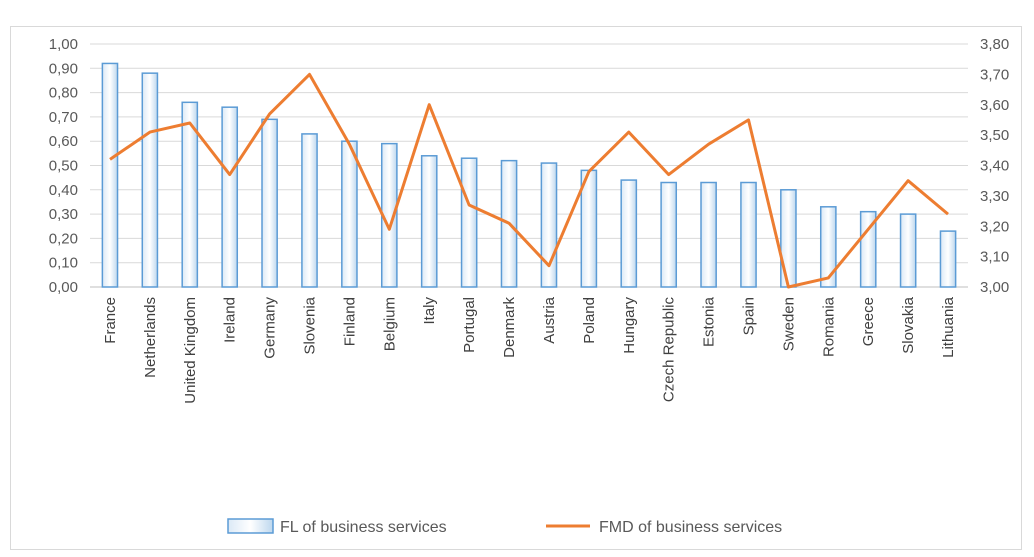 Image resolution: width=1034 pixels, height=557 pixels. I want to click on y-left-tick-label: 0,30, so click(63, 214).